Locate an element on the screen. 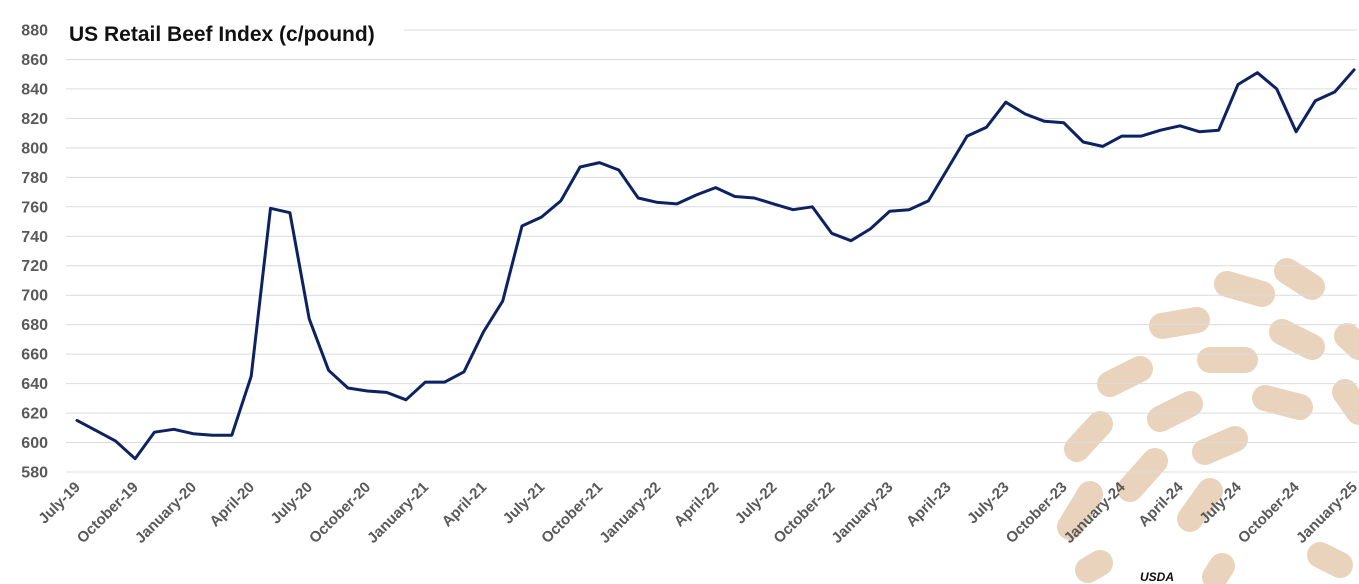 The width and height of the screenshot is (1359, 584). y-tick-label: 780 is located at coordinates (34, 178).